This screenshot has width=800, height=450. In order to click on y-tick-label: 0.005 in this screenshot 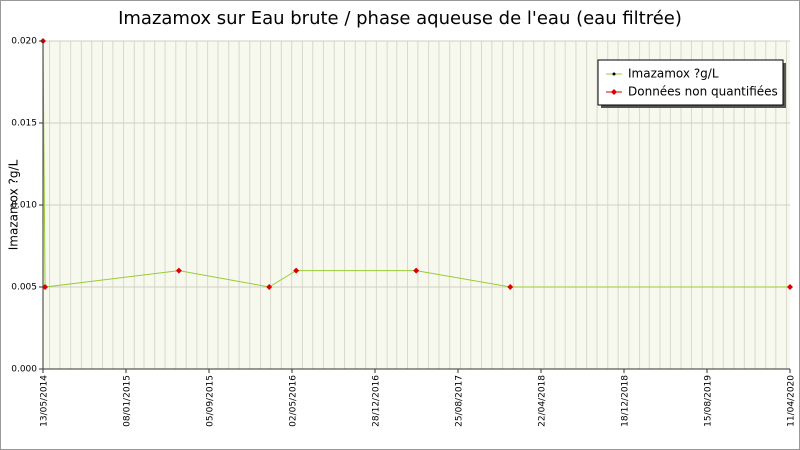, I will do `click(24, 288)`.